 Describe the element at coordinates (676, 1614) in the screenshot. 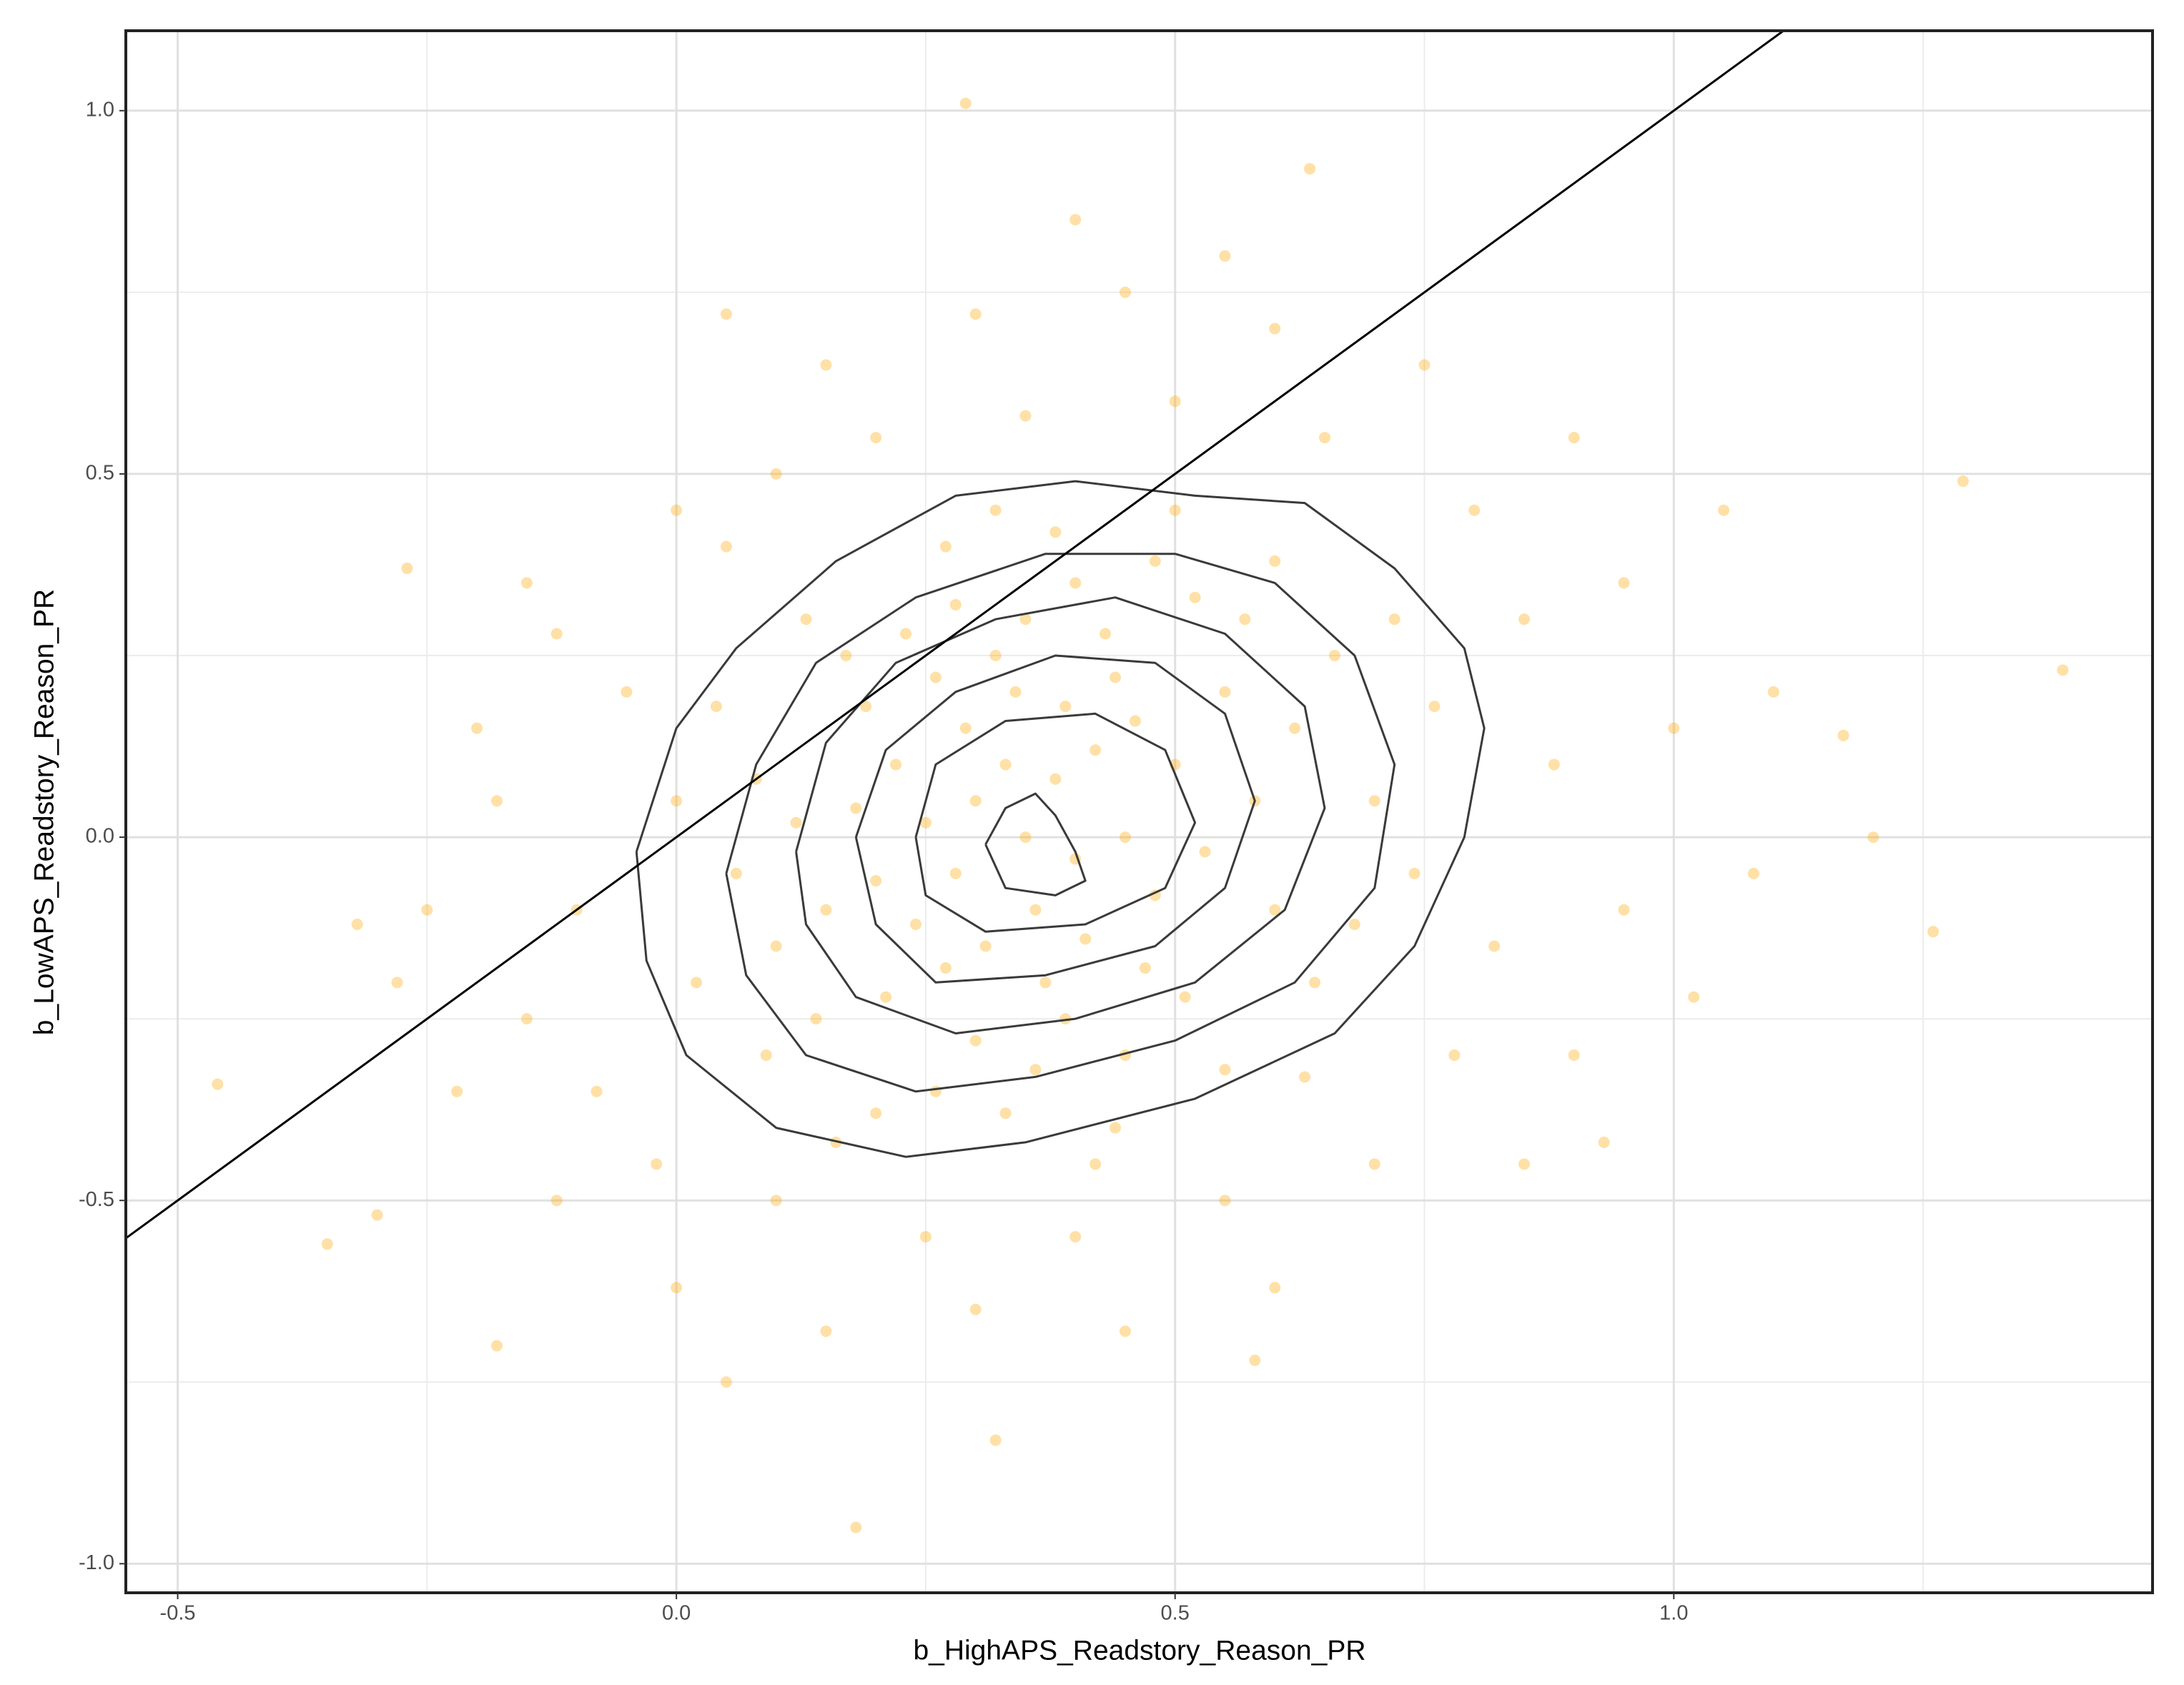

I see `x-tick-label: 0.0` at that location.